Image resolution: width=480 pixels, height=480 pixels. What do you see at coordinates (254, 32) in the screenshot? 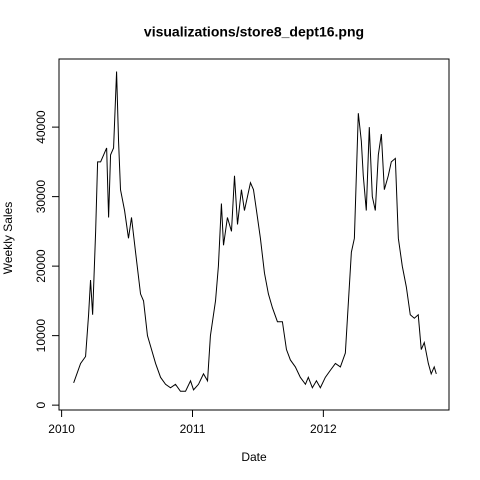
I see `chart-title: visualizations/store8_dept16.png` at bounding box center [254, 32].